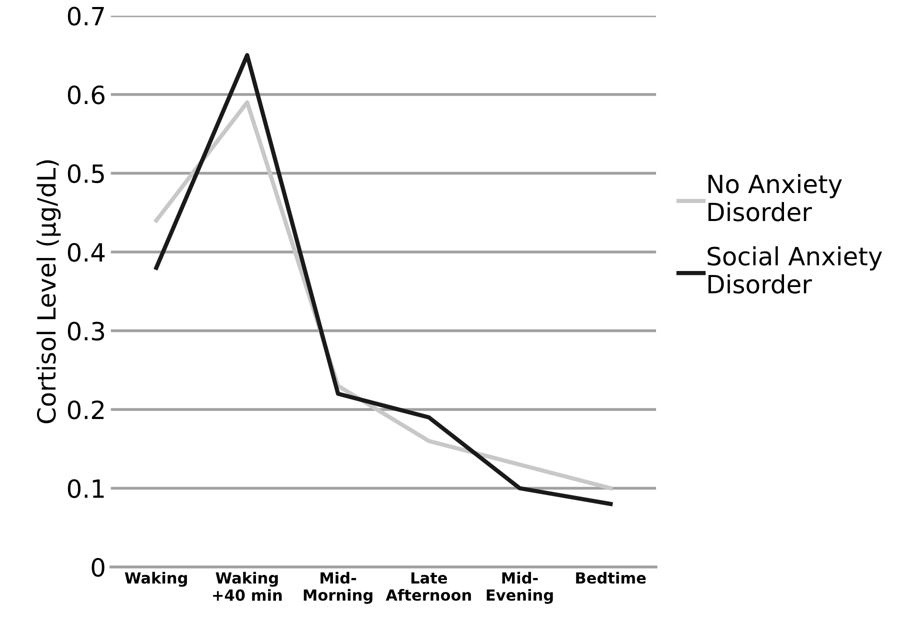  Describe the element at coordinates (86, 331) in the screenshot. I see `y-tick-label: 0.3` at that location.